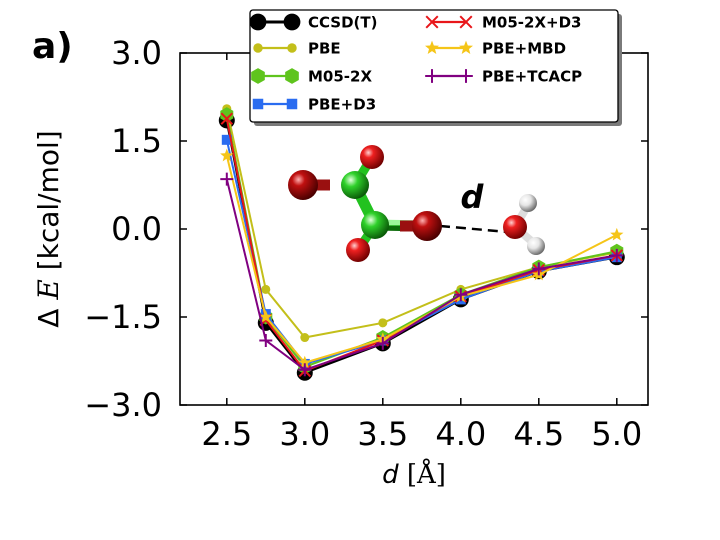 The image size is (720, 540). What do you see at coordinates (123, 317) in the screenshot?
I see `y-tick-label: −1.5` at bounding box center [123, 317].